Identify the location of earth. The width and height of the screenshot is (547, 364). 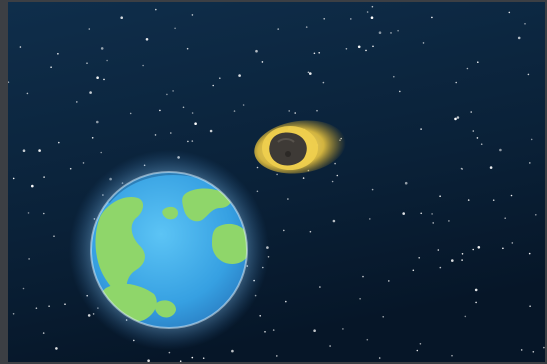
(169, 250).